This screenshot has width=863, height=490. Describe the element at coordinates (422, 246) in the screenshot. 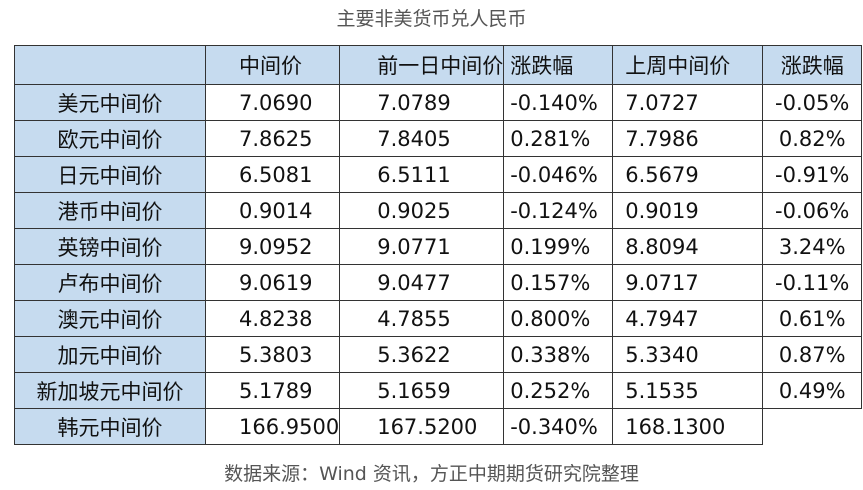

I see `cell: 9.0771` at that location.